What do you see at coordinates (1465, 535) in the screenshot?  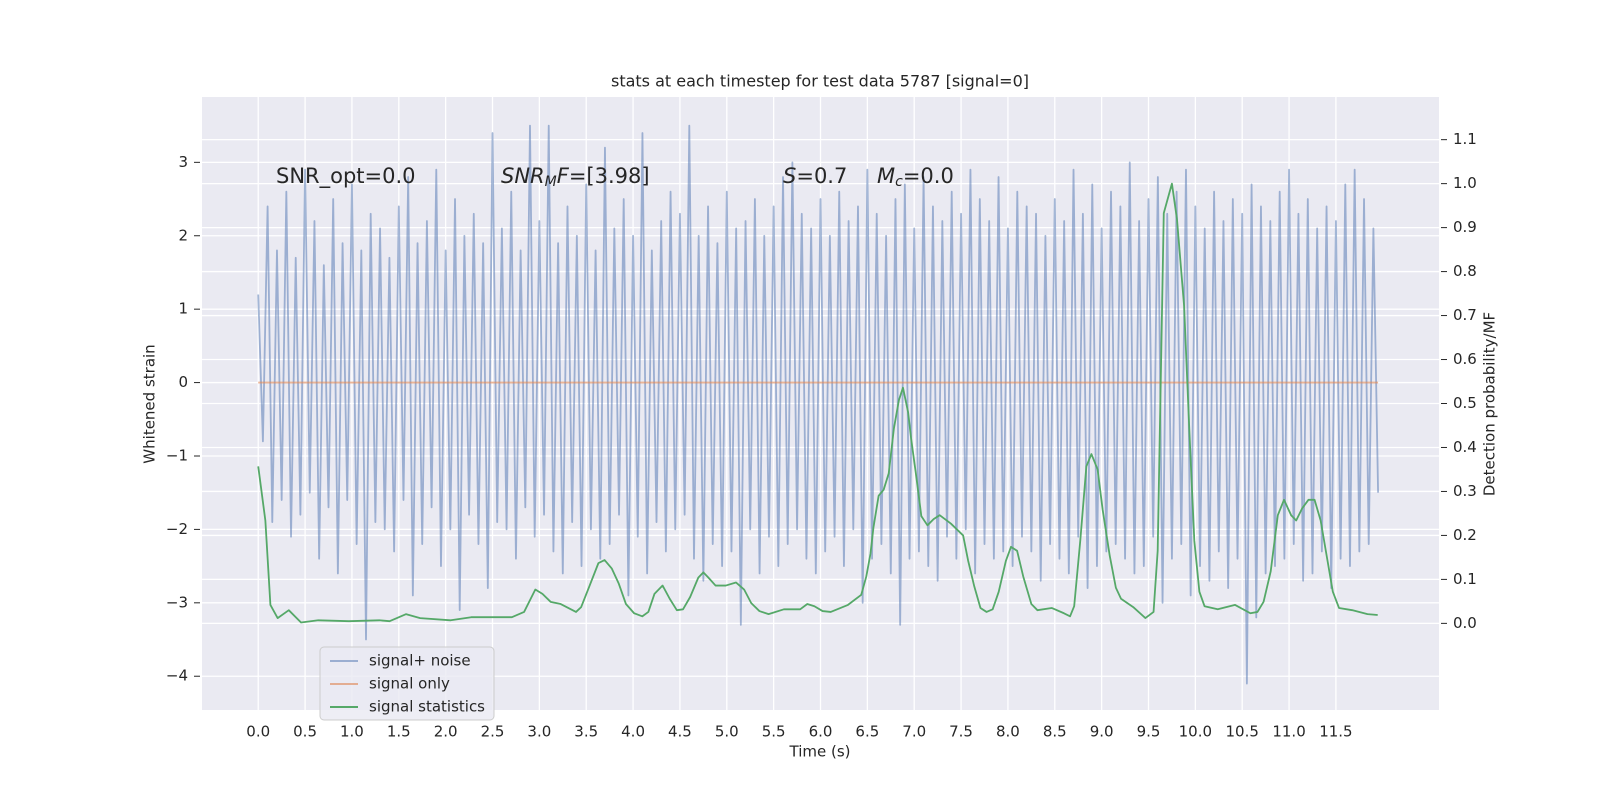 I see `y2-tick-label: 0.2` at bounding box center [1465, 535].